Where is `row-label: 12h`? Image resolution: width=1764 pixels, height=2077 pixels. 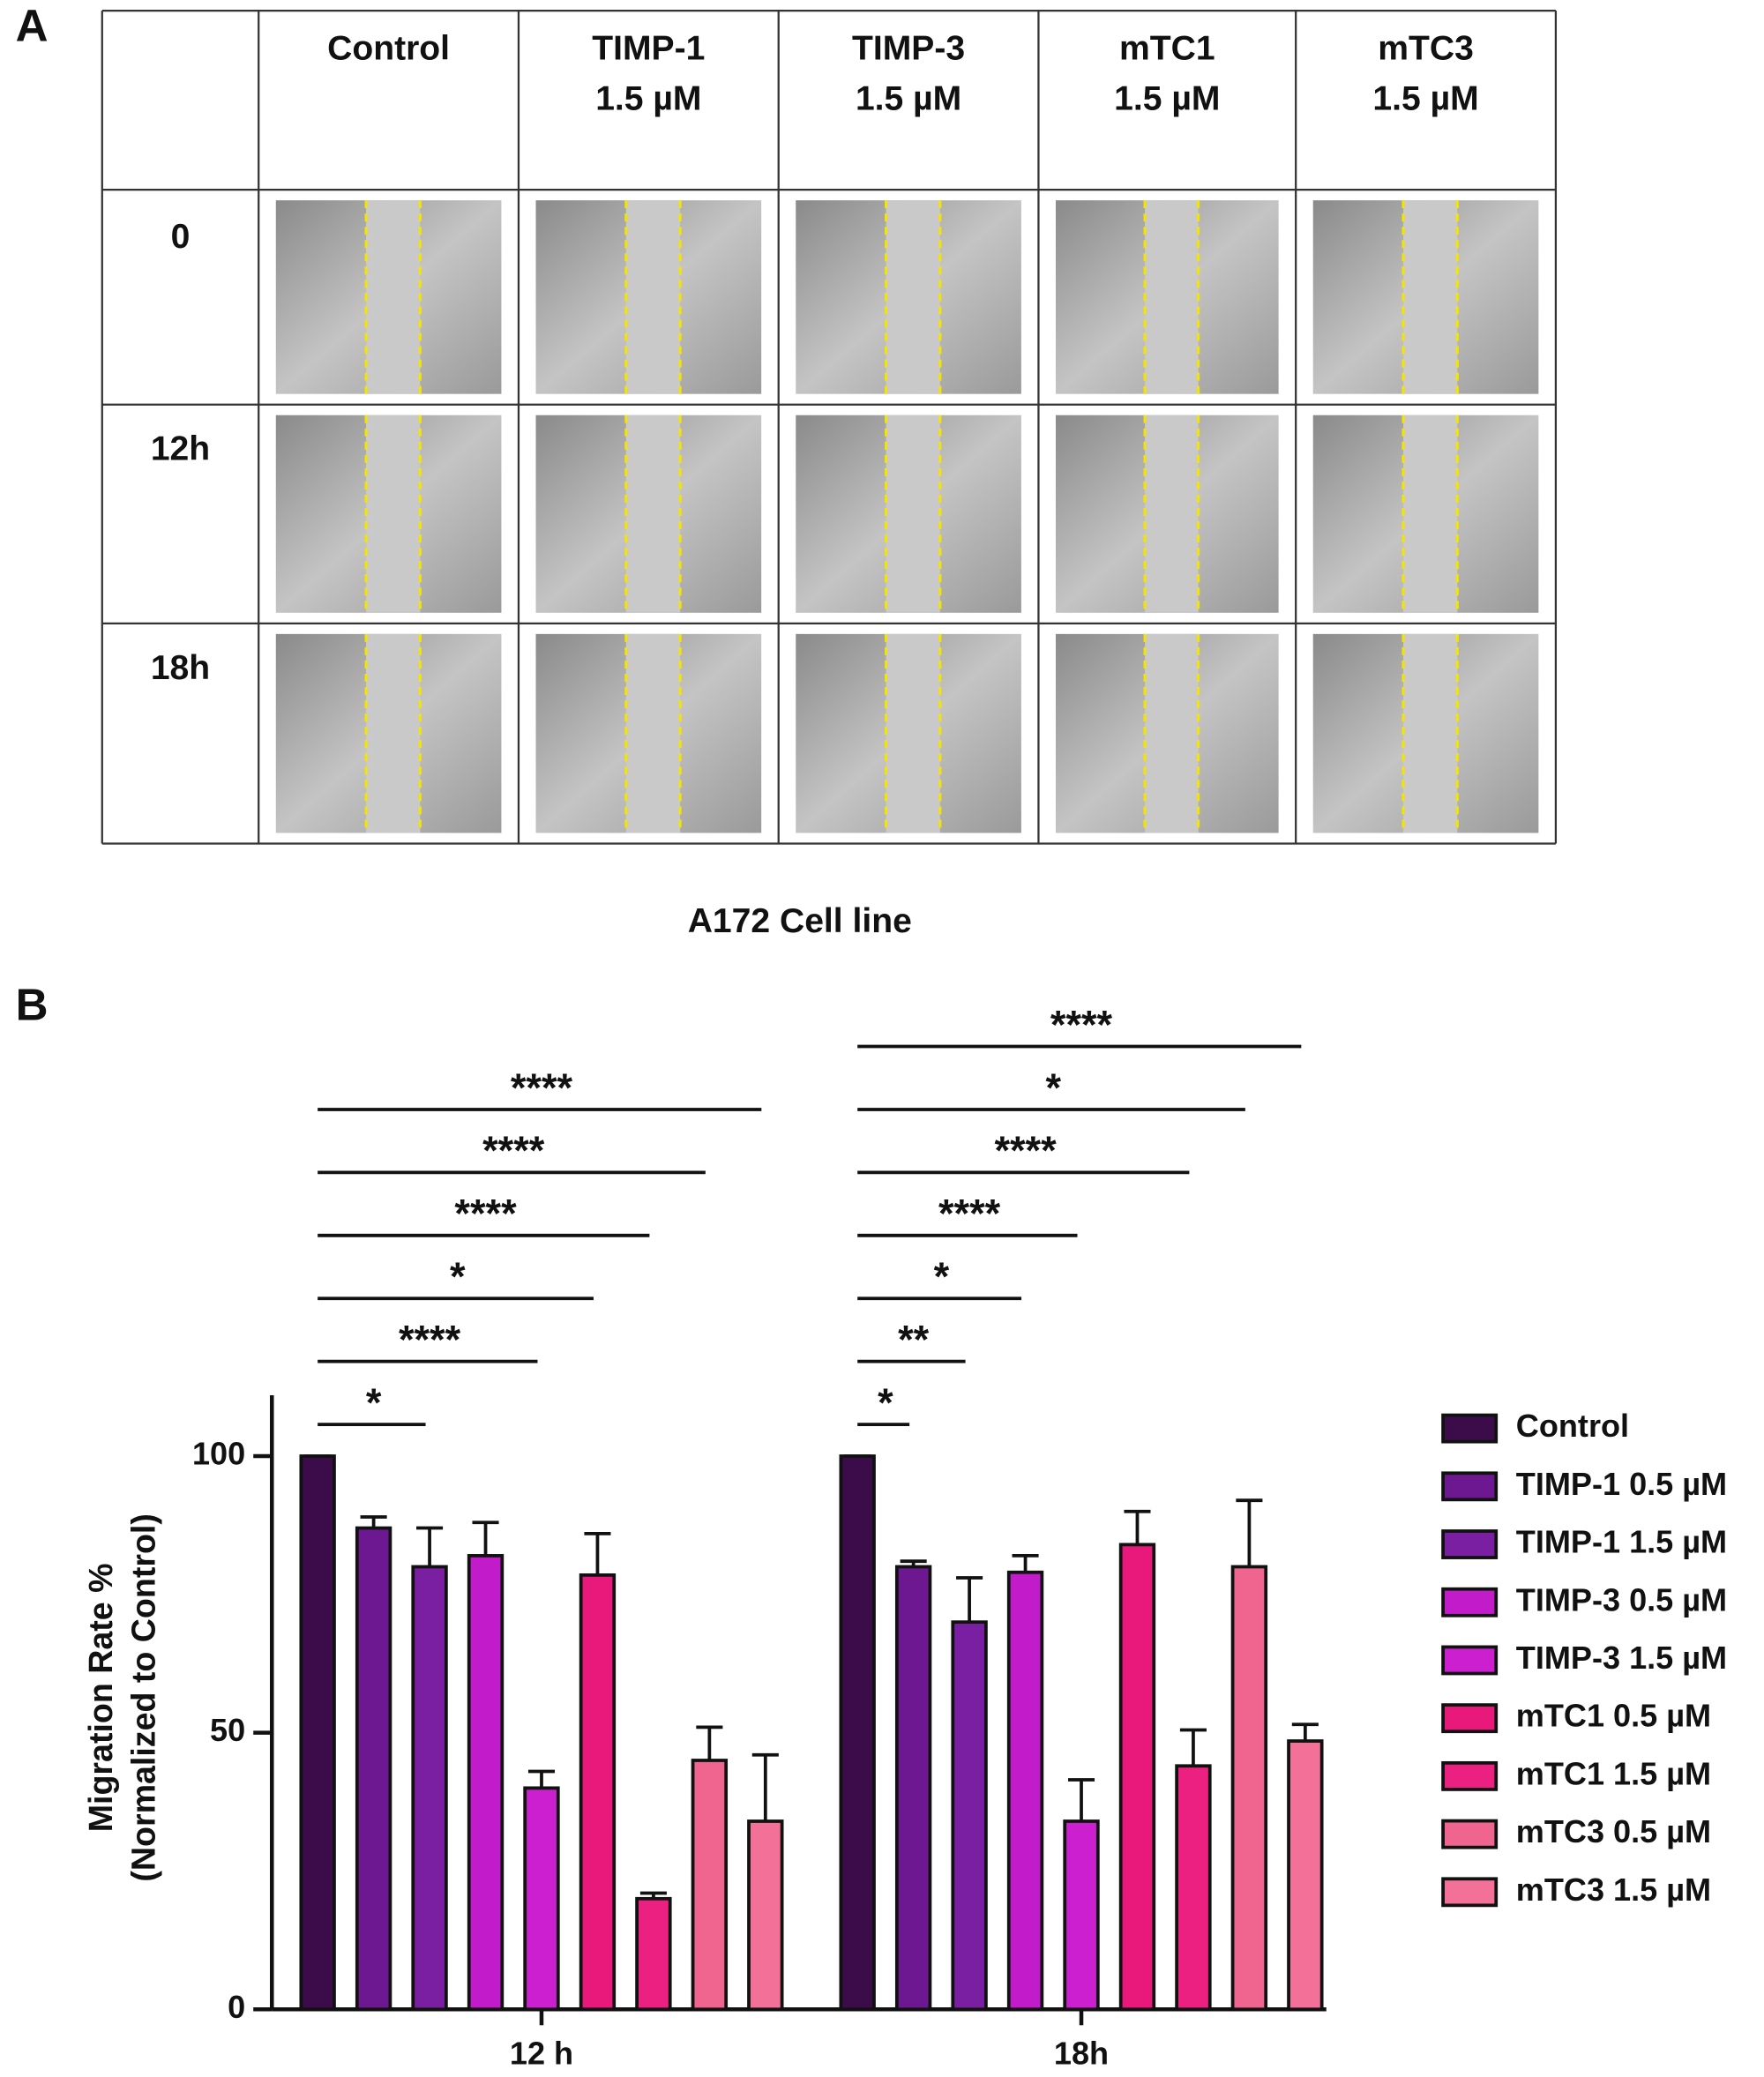 row-label: 12h is located at coordinates (180, 449).